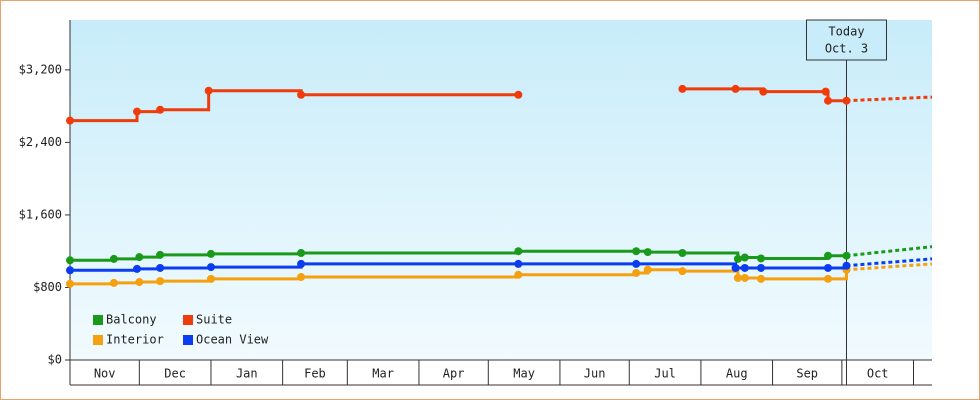 The image size is (980, 400). I want to click on x-tick-label: May, so click(524, 374).